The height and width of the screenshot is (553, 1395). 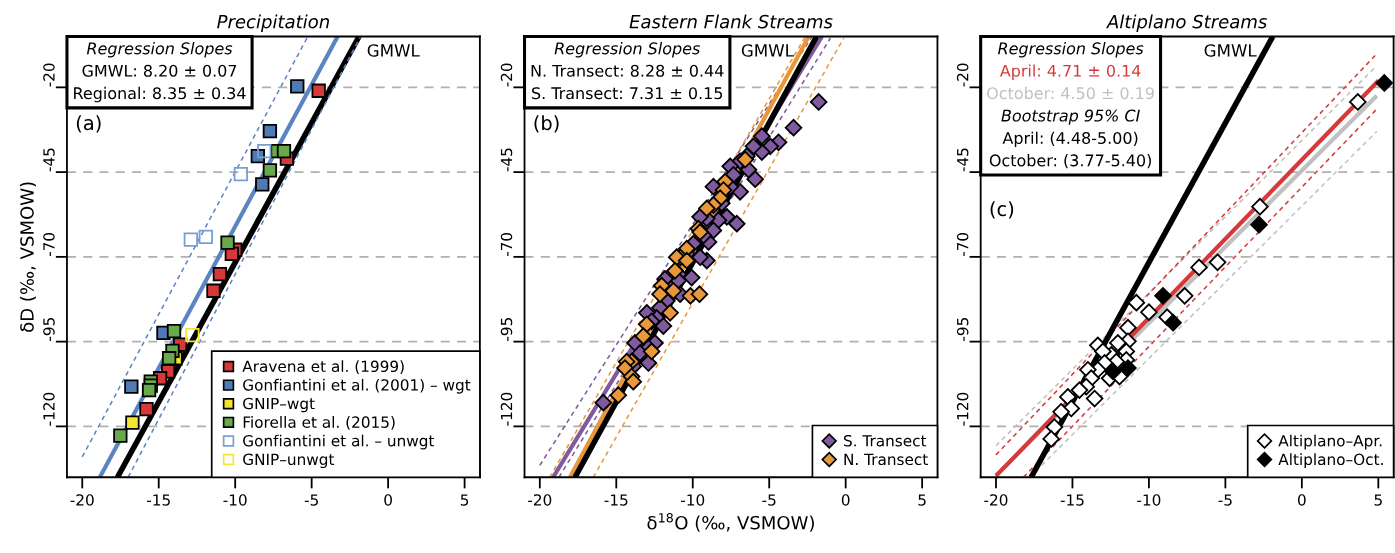 What do you see at coordinates (1330, 442) in the screenshot?
I see `legend-label: Altiplano–Apr.` at bounding box center [1330, 442].